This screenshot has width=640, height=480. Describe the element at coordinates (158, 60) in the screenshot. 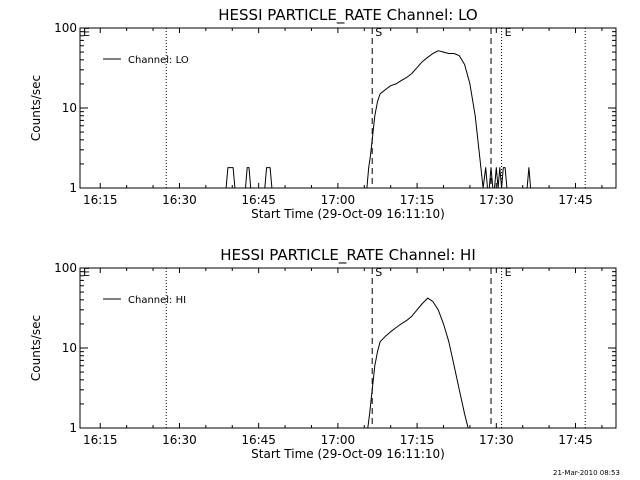

I see `legend-label-lo: Channel: LO` at that location.